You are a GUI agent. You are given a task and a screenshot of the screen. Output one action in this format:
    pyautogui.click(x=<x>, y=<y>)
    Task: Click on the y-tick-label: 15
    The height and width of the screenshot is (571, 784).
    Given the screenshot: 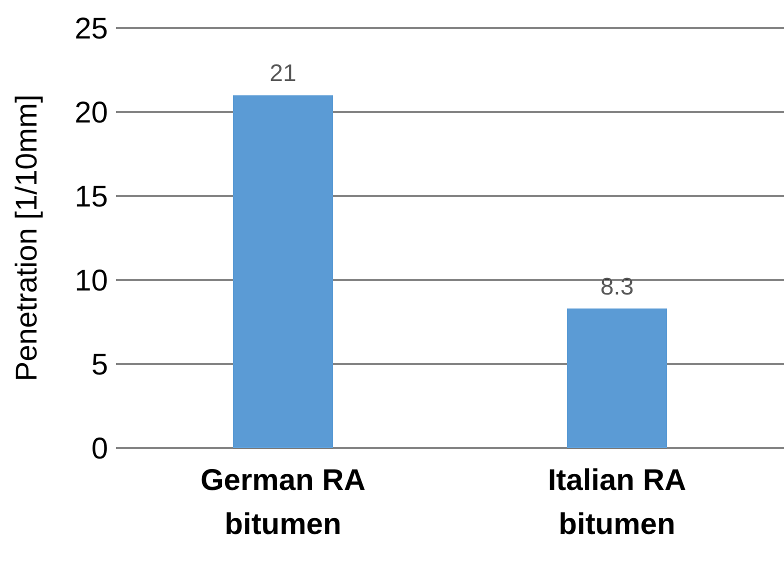 What is the action you would take?
    pyautogui.click(x=91, y=197)
    